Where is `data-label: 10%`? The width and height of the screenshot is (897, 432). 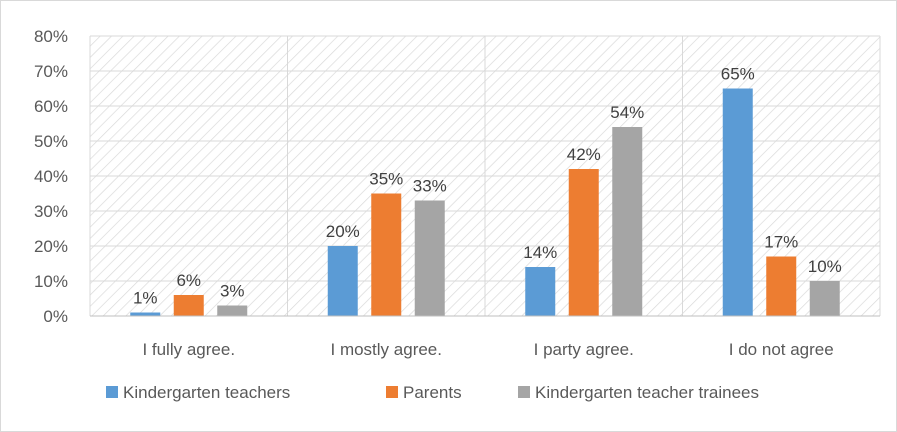 data-label: 10% is located at coordinates (825, 266).